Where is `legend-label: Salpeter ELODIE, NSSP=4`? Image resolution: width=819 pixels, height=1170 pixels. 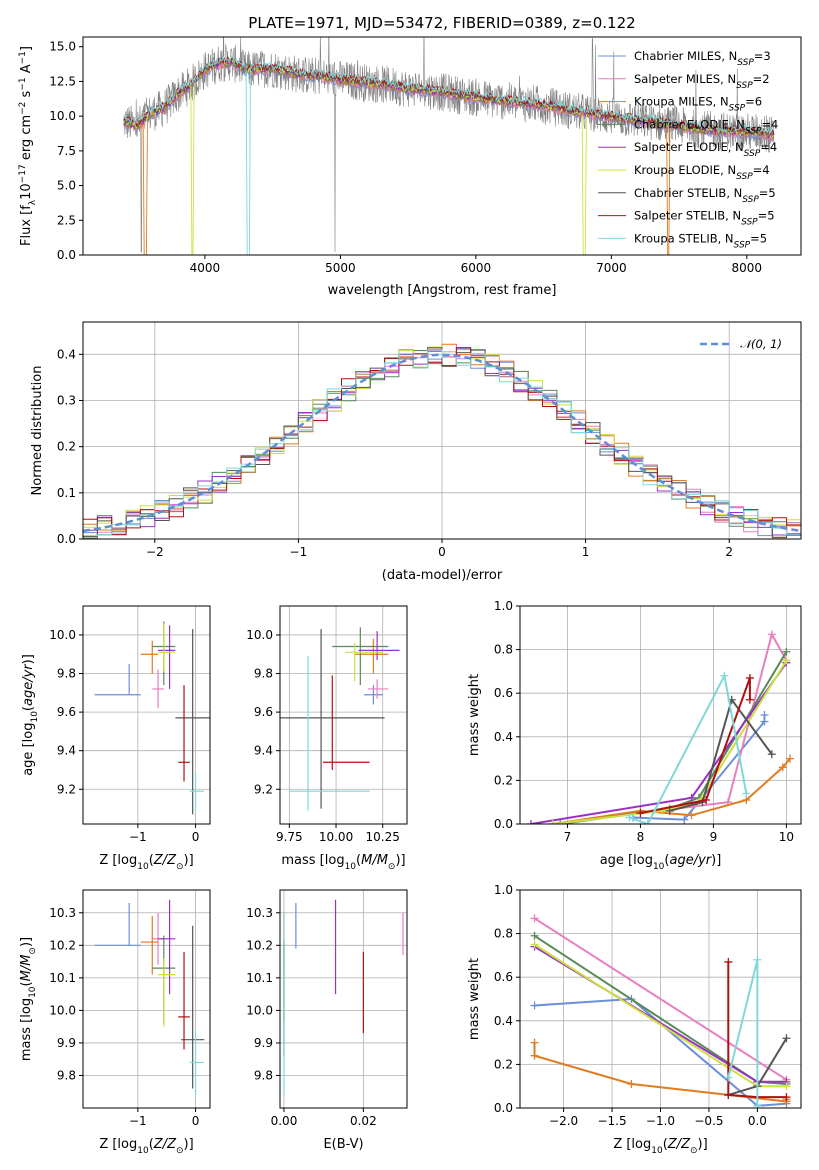
legend-label: Salpeter ELODIE, NSSP=4 is located at coordinates (705, 149).